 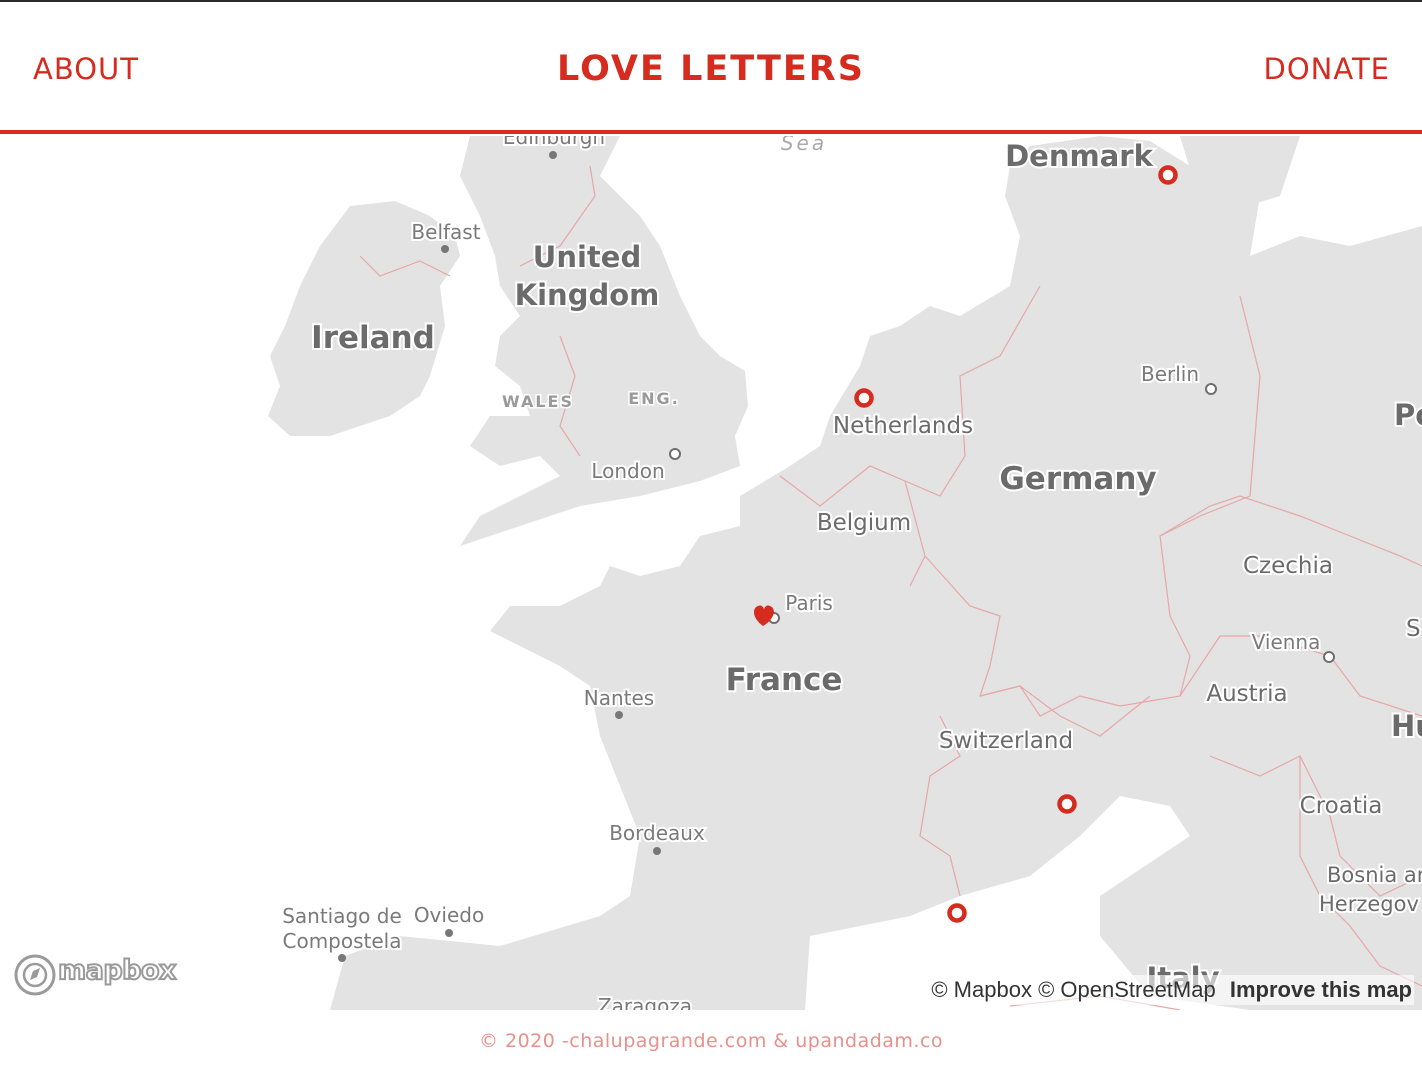 I want to click on label-belgium: Belgium, so click(x=864, y=523).